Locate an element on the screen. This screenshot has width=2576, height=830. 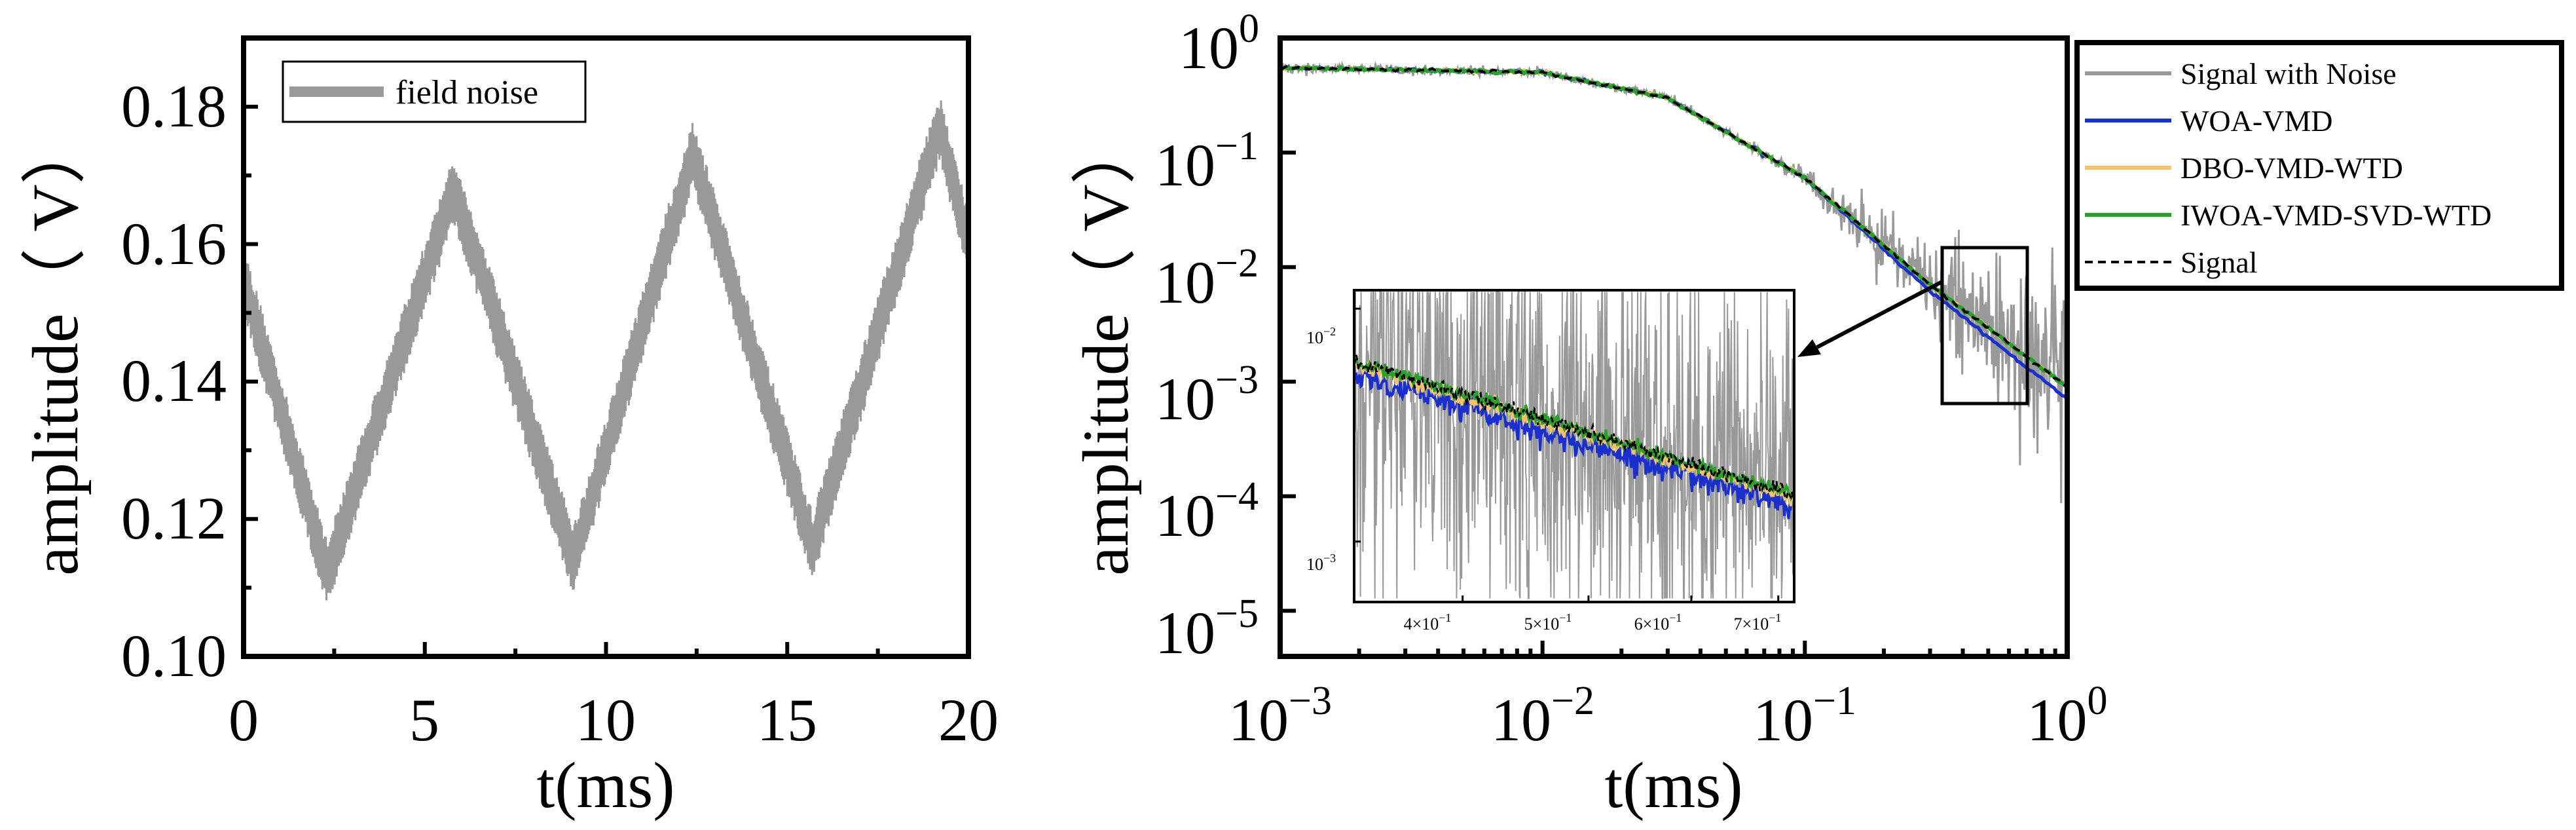
inset-xtick-label: 7×10⁻¹ is located at coordinates (1758, 622).